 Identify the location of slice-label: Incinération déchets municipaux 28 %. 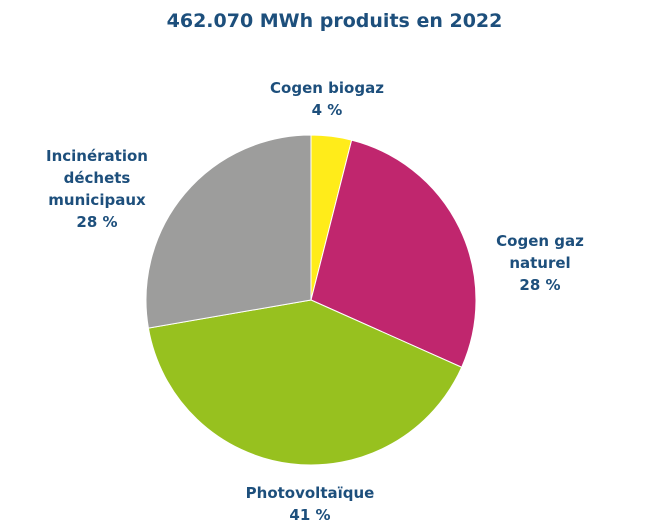
(97, 189).